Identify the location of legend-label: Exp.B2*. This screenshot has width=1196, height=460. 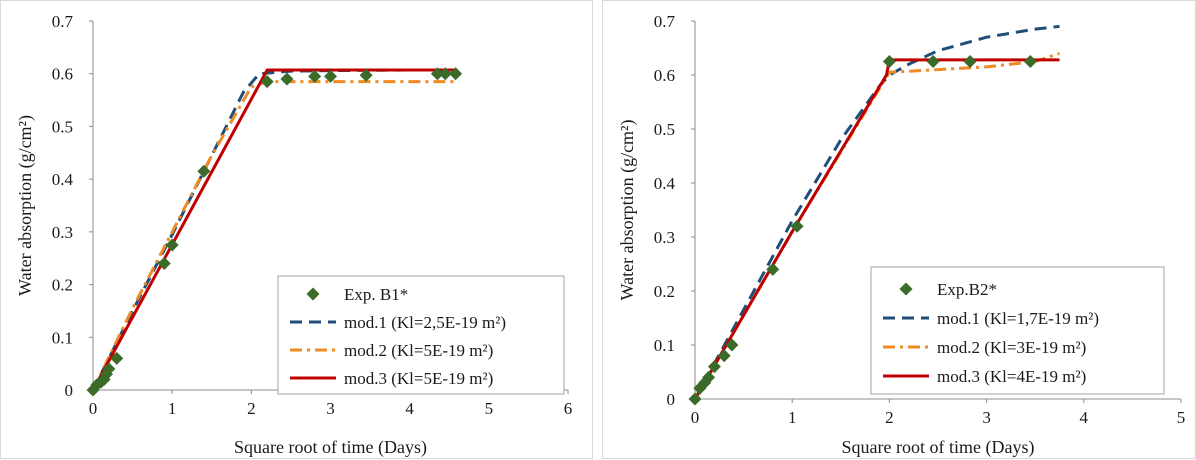
(967, 289).